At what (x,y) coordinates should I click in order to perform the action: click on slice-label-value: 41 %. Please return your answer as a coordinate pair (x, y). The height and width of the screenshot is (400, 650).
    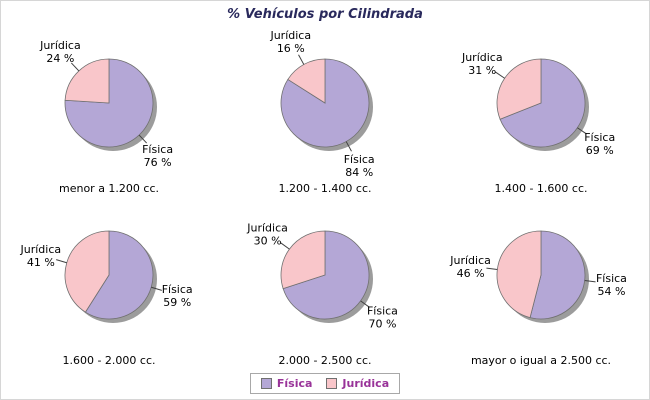
    Looking at the image, I should click on (41, 262).